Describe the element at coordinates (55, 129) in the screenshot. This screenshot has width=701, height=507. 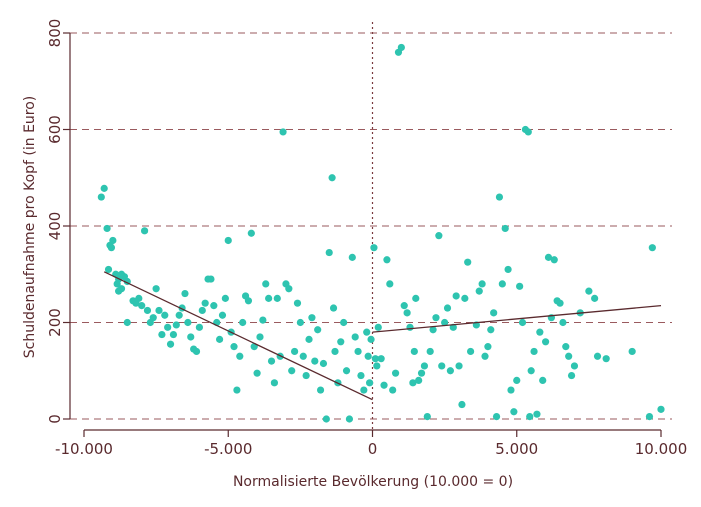
I see `y-tick-label: 600` at that location.